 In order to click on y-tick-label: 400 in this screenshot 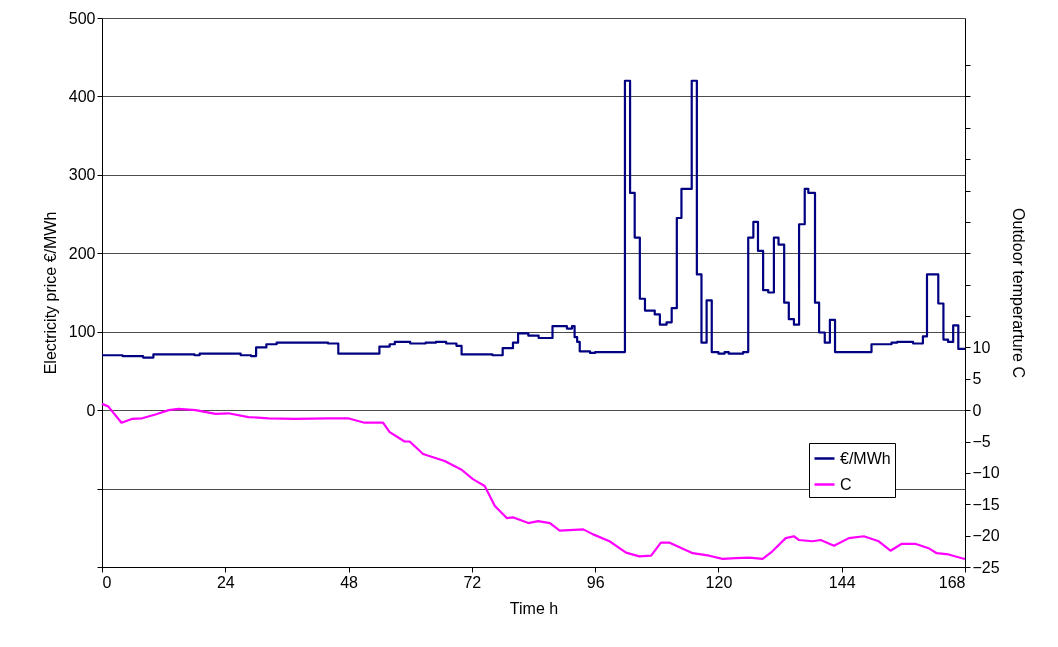, I will do `click(82, 96)`.